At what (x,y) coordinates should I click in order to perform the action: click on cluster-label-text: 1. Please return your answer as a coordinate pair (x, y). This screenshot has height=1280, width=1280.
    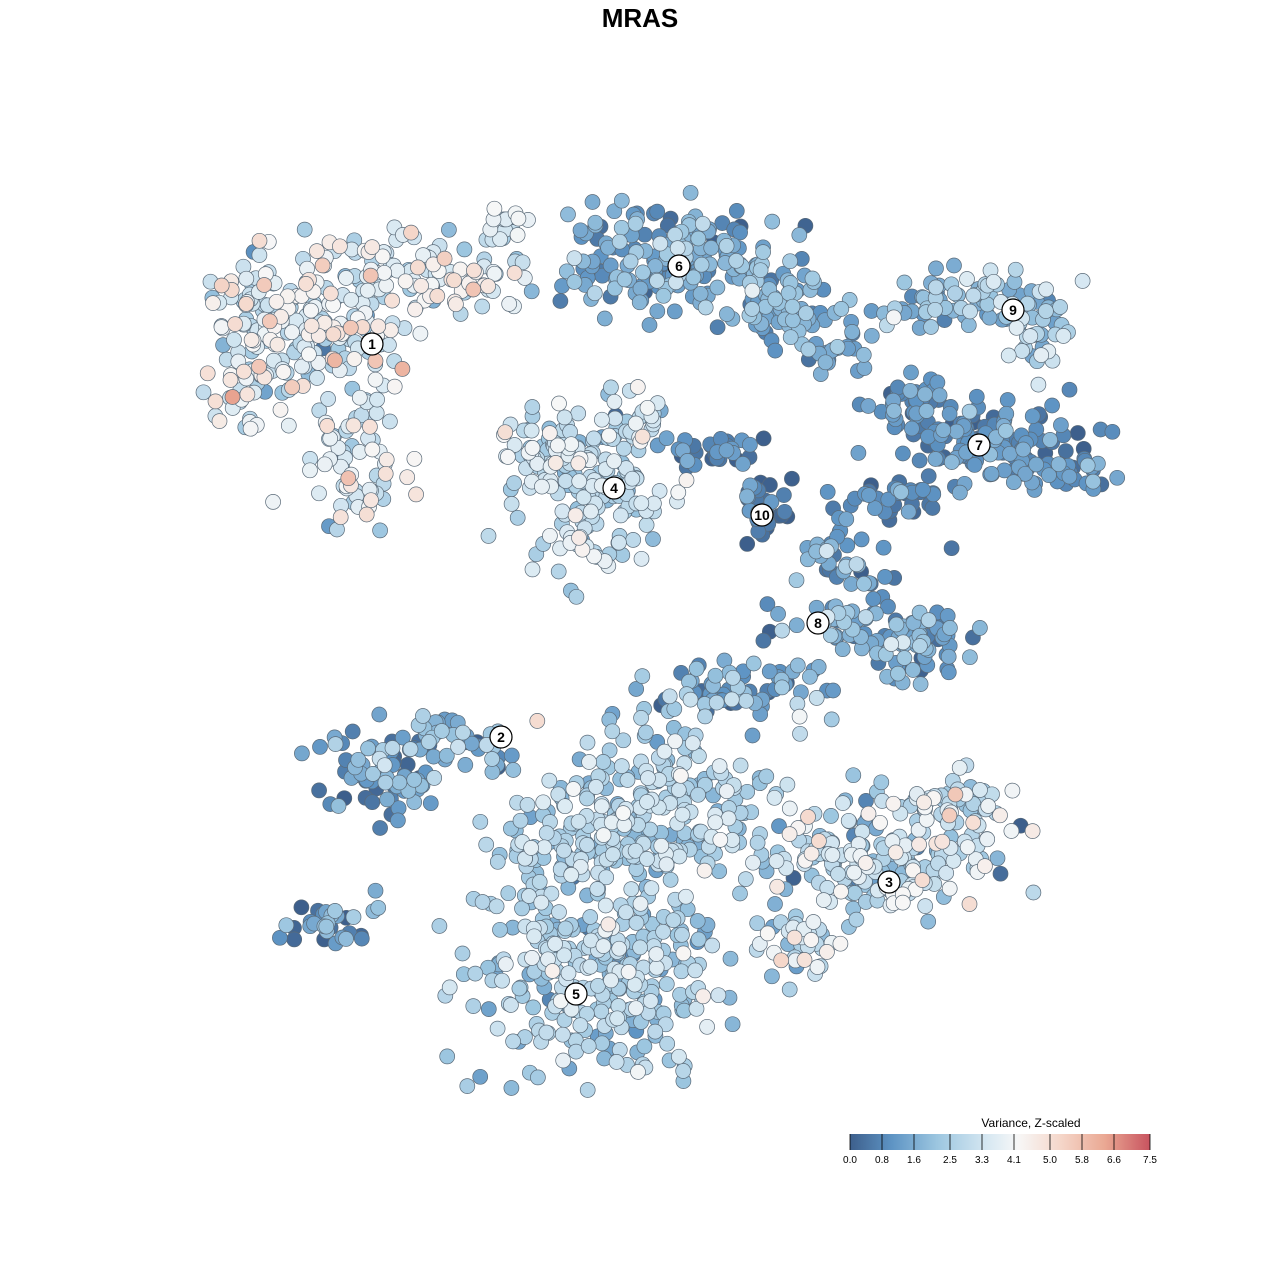
    Looking at the image, I should click on (372, 344).